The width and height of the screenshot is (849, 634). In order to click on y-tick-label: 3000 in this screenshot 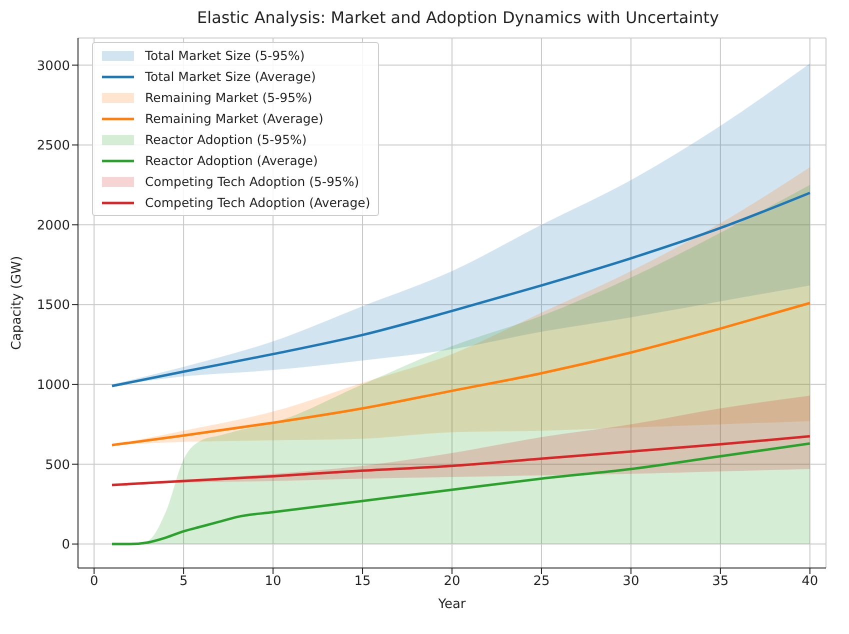, I will do `click(53, 66)`.